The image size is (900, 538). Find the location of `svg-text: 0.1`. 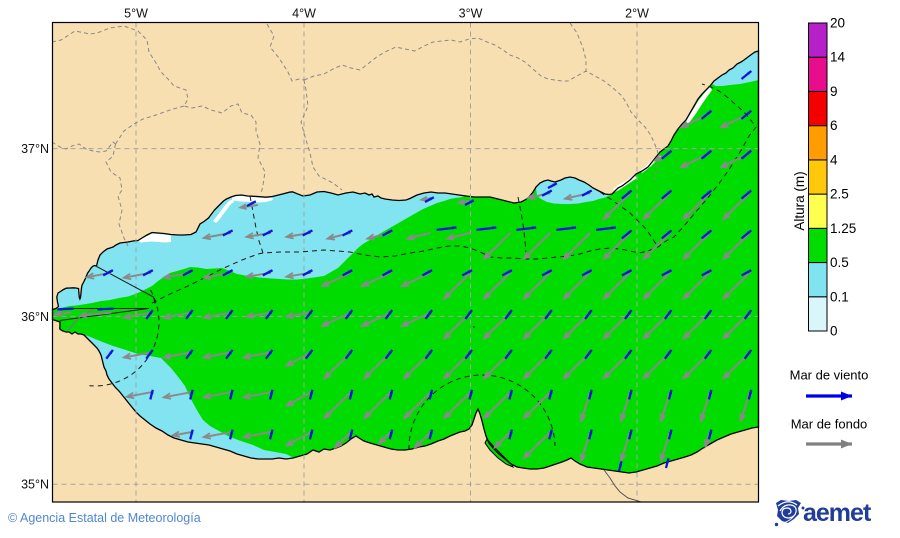

svg-text: 0.1 is located at coordinates (839, 296).